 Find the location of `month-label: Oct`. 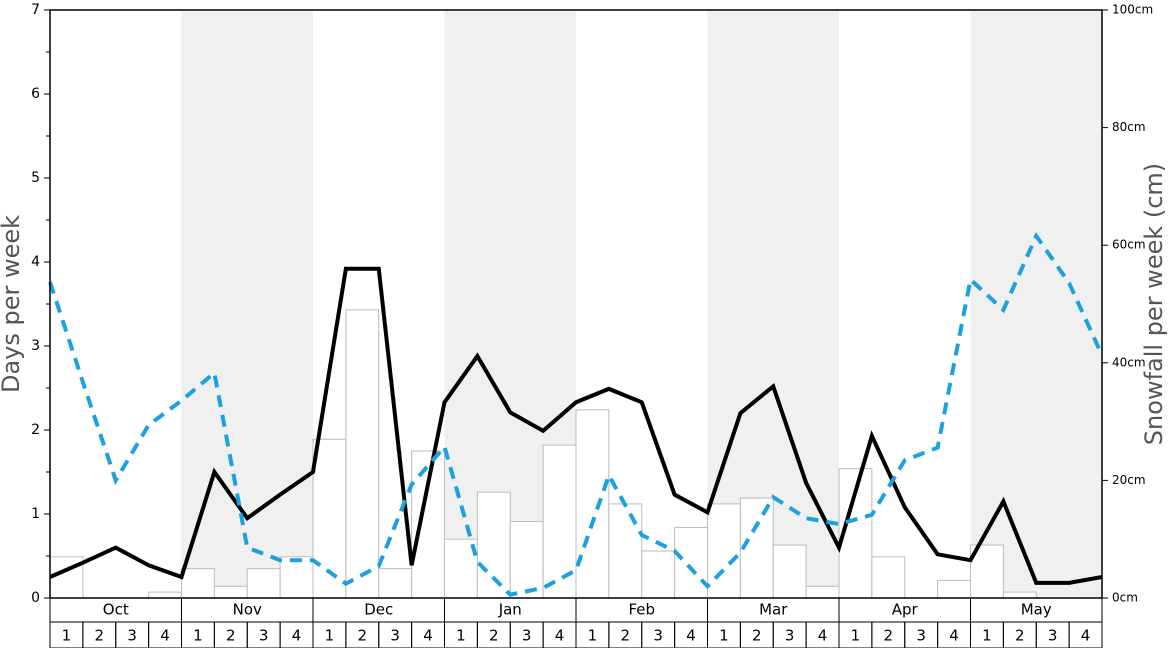

month-label: Oct is located at coordinates (116, 610).